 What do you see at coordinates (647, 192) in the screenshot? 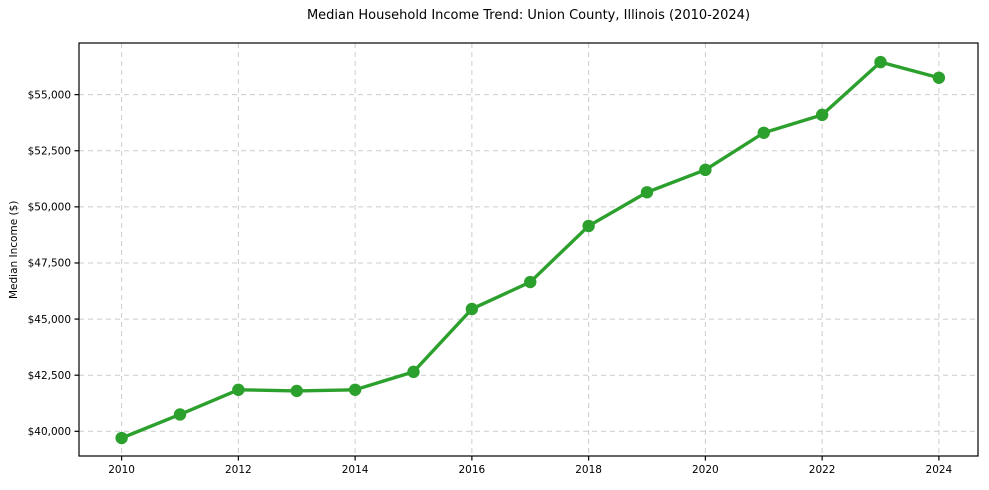
I see `data-point-2019` at bounding box center [647, 192].